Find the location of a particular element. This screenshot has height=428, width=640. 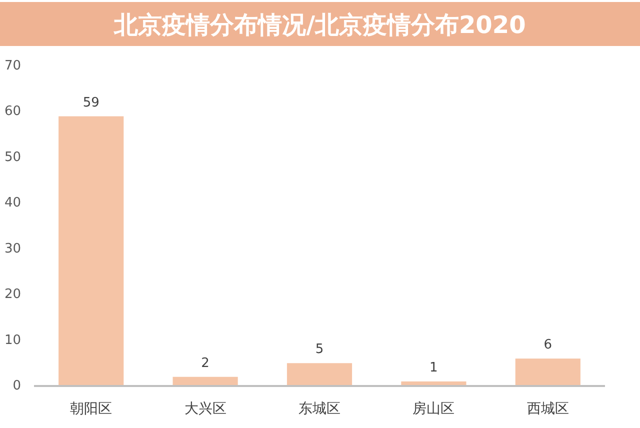

x-tick-label: 房山区 is located at coordinates (433, 409).